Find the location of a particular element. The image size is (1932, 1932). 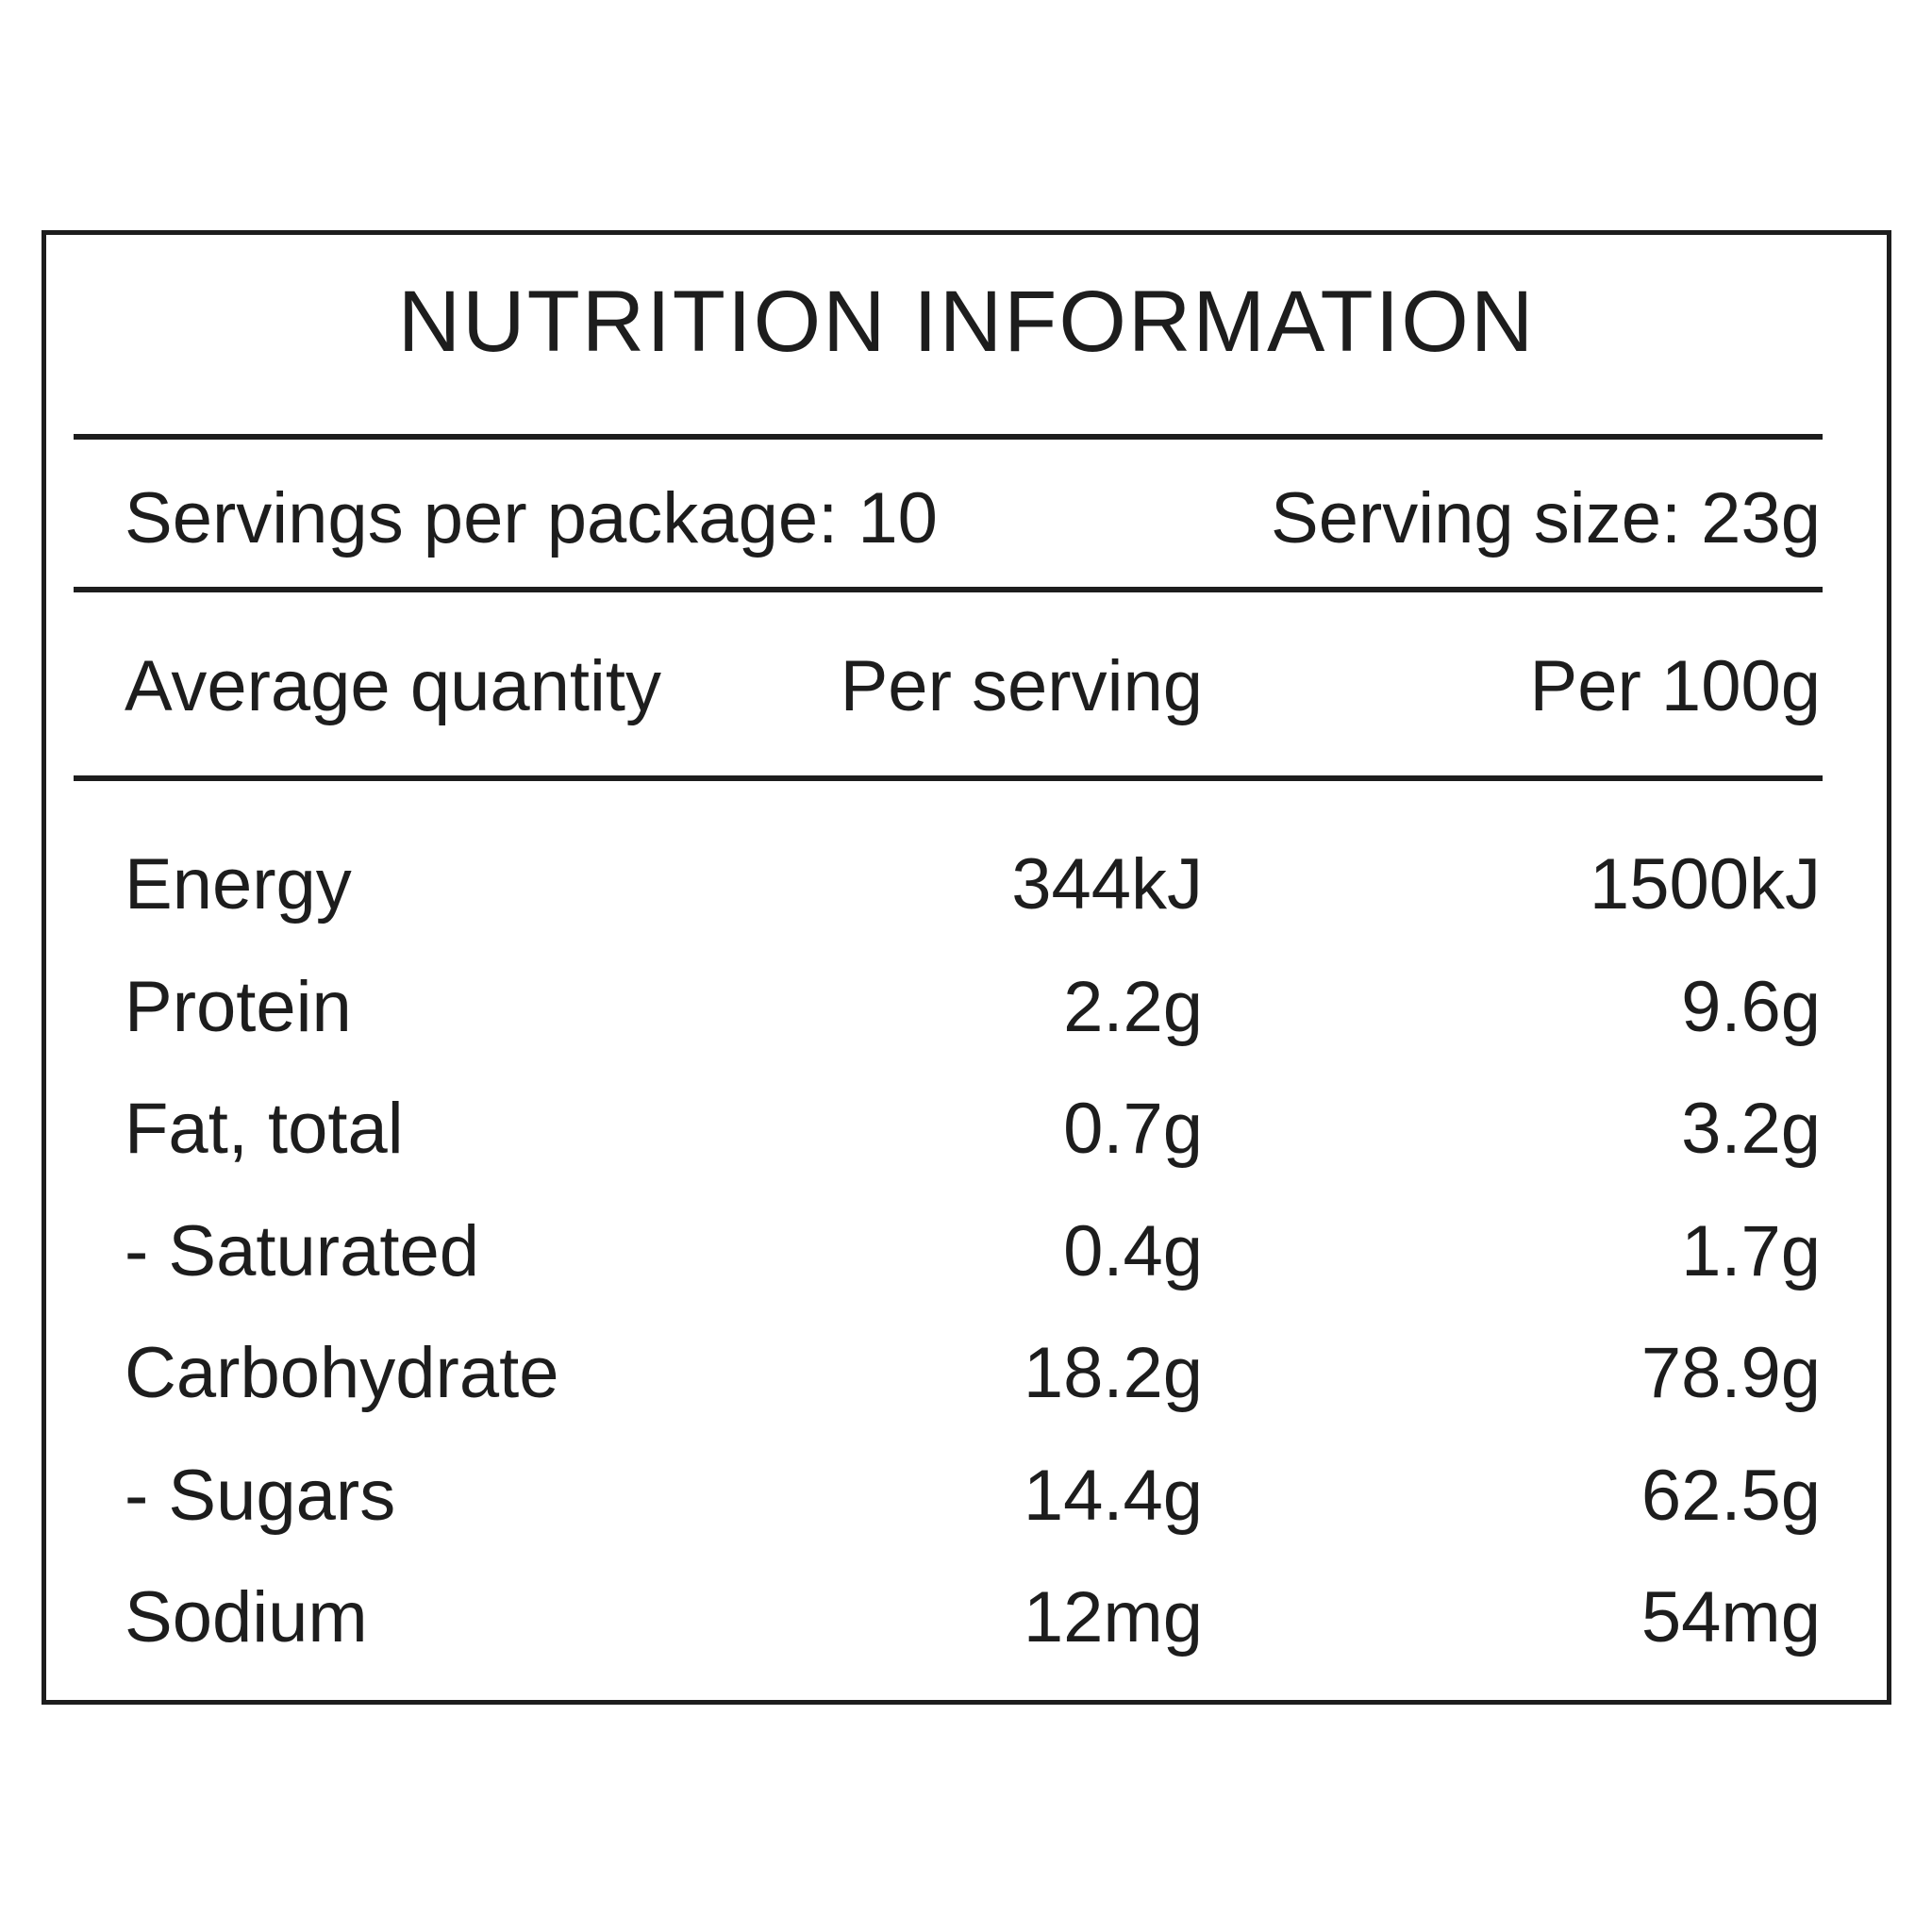

divider-below-servings is located at coordinates (948, 589).